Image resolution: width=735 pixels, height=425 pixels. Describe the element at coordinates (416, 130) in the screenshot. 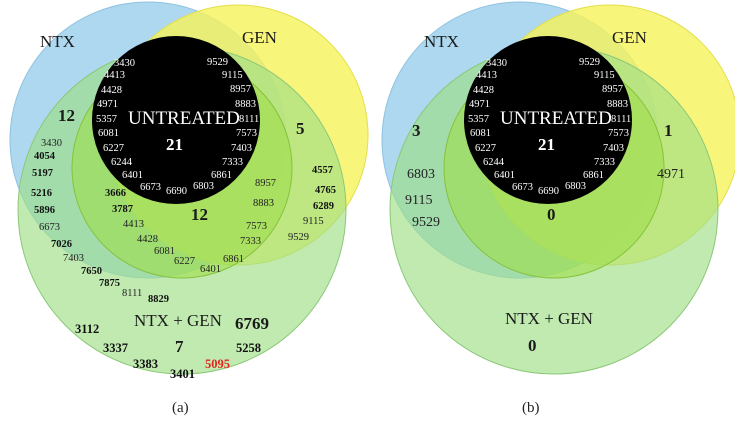

I see `ntx-only-count: 3` at that location.